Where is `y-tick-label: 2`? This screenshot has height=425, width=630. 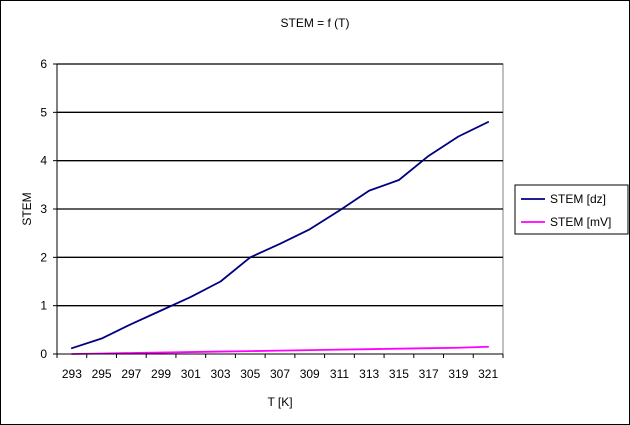 y-tick-label: 2 is located at coordinates (43, 257).